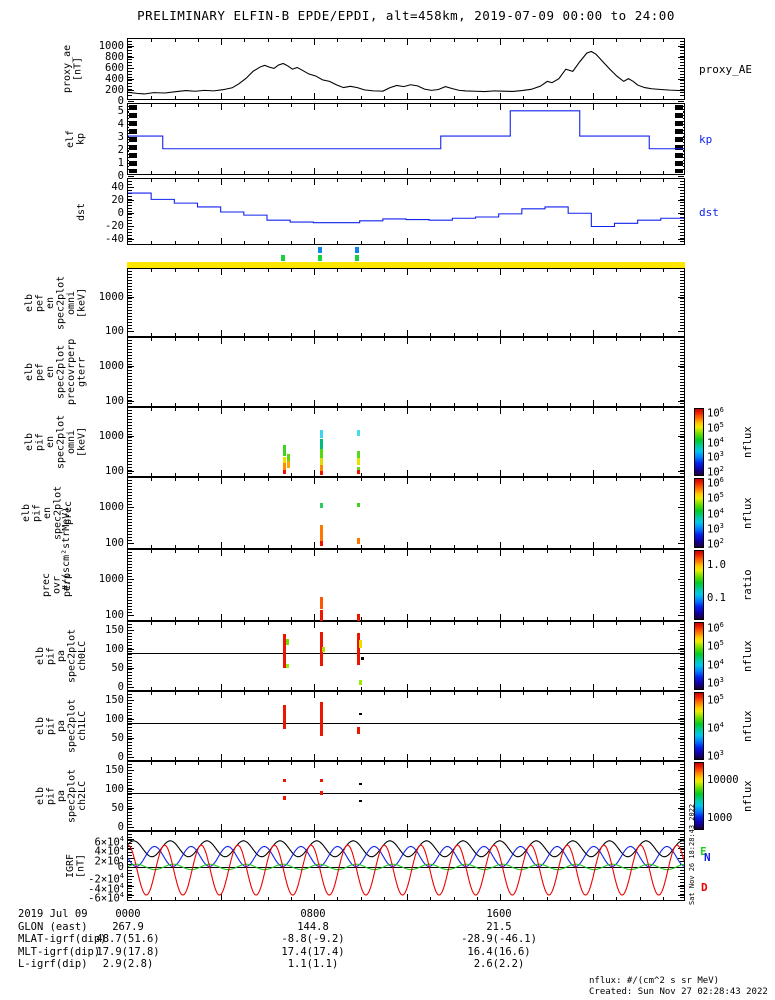 The image size is (775, 1000). Describe the element at coordinates (654, 981) in the screenshot. I see `nflux-units-note: nflux: #/(cm^2 s sr MeV)` at that location.